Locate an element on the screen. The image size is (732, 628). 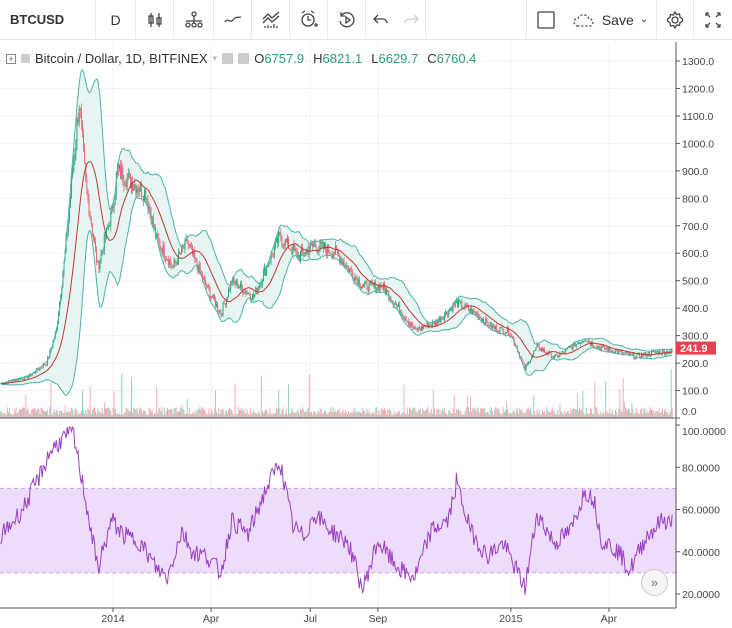
interval-button: D is located at coordinates (116, 20).